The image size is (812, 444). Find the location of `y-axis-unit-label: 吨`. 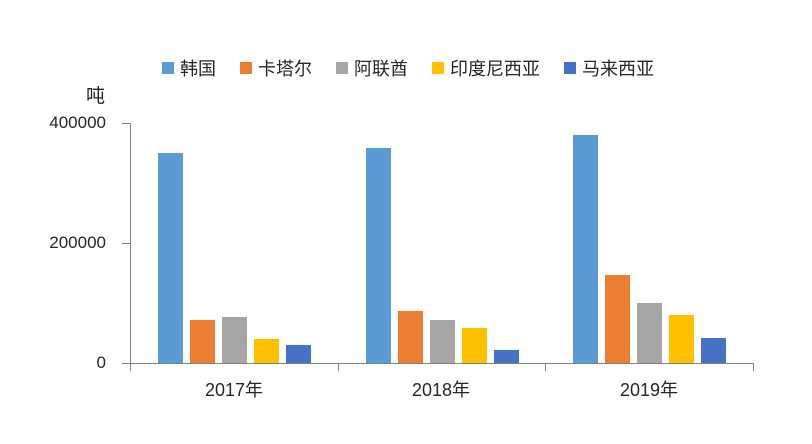

y-axis-unit-label: 吨 is located at coordinates (95, 96).